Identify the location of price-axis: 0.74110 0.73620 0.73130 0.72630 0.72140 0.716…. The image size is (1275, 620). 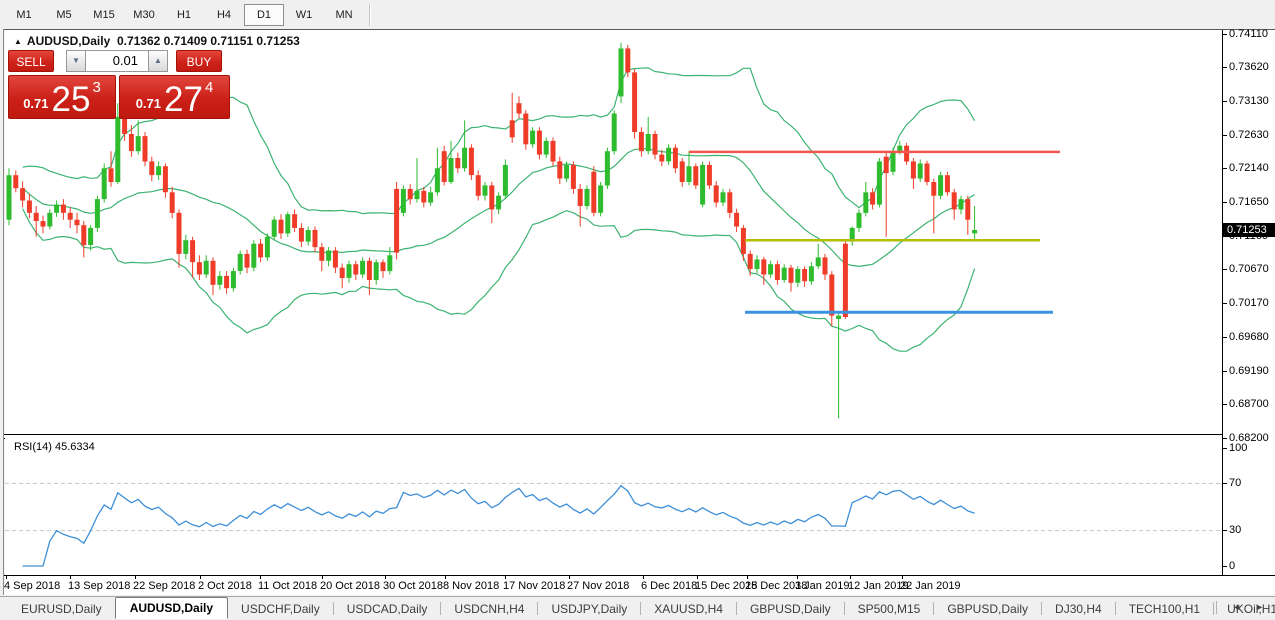
(1249, 301).